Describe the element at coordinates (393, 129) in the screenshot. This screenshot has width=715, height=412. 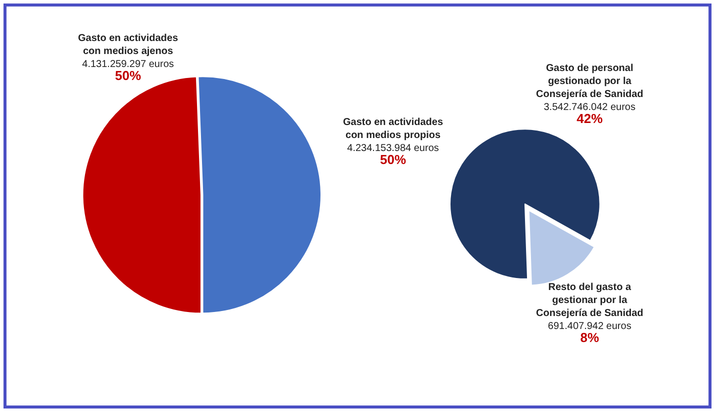
I see `slice-label: Gasto en actividades con medios propios` at that location.